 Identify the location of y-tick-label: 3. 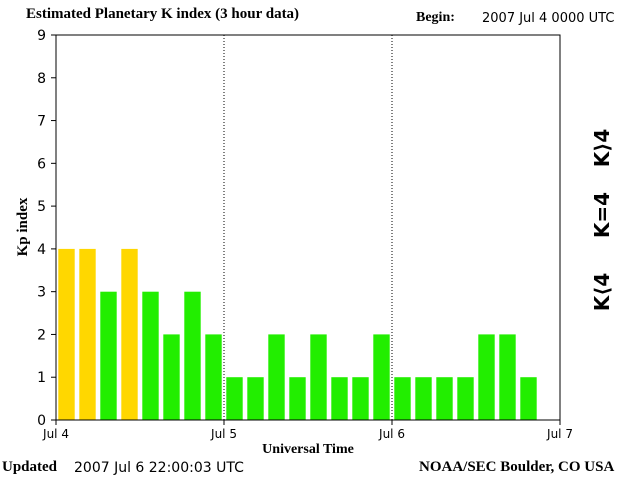
(41, 293).